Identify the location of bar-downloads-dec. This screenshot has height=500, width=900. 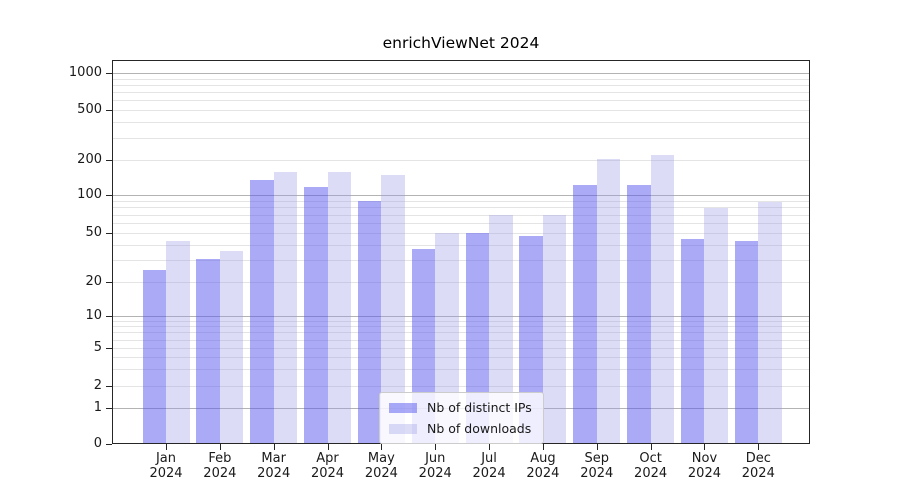
(770, 323).